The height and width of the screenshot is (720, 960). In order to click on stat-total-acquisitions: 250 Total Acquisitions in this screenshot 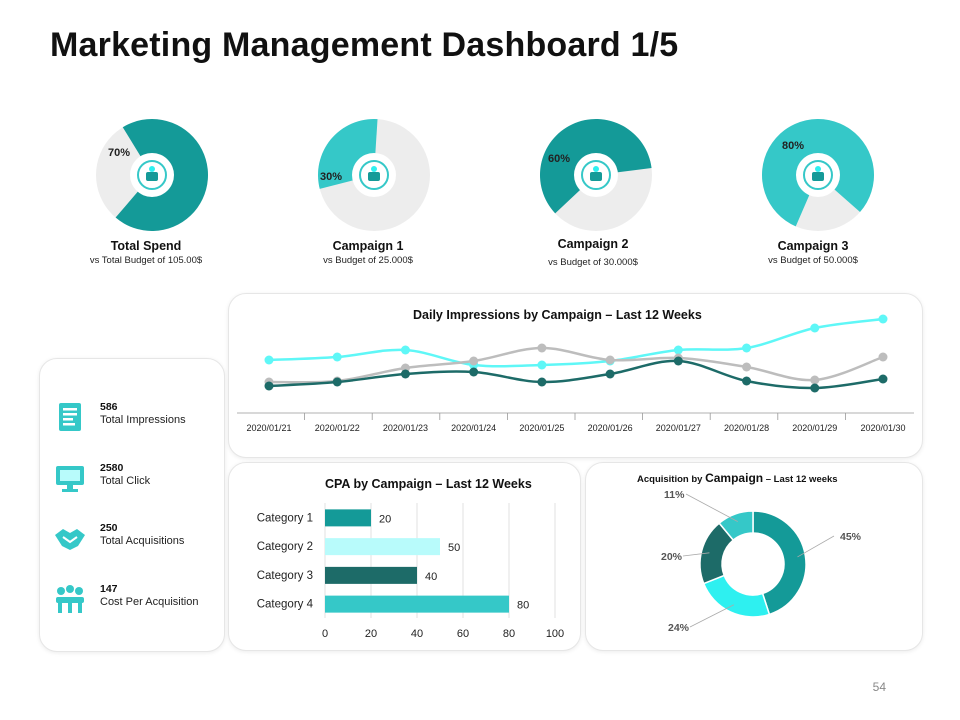, I will do `click(130, 543)`.